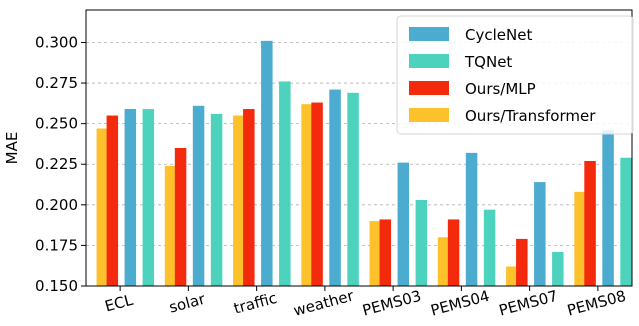 The height and width of the screenshot is (326, 639). Describe the element at coordinates (512, 276) in the screenshot. I see `bar-ours-transformer-pems07` at that location.